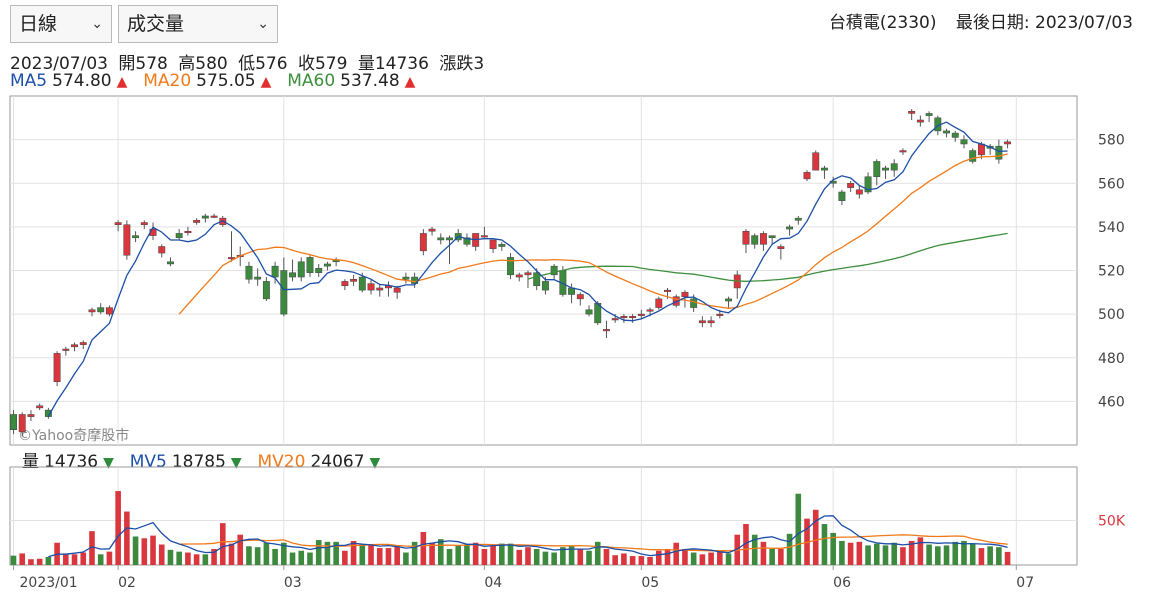 The height and width of the screenshot is (604, 1149). What do you see at coordinates (198, 24) in the screenshot?
I see `indicator-select: 成交量 ⌄` at bounding box center [198, 24].